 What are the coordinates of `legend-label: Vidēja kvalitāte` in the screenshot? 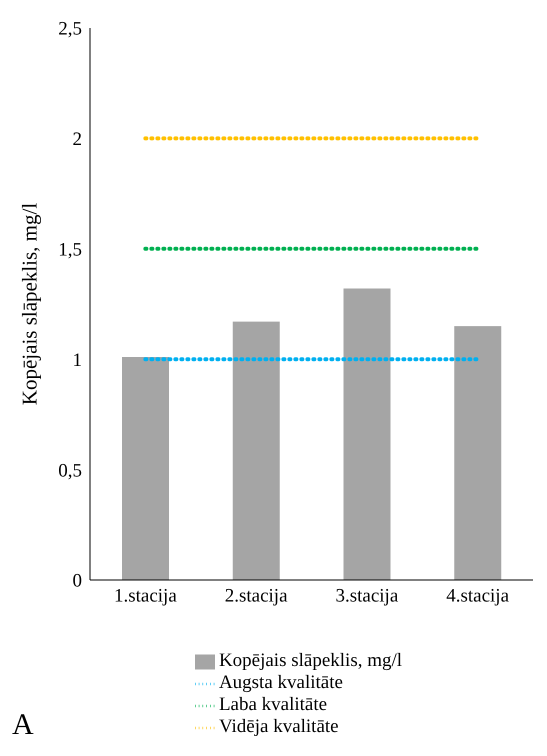 It's located at (278, 726).